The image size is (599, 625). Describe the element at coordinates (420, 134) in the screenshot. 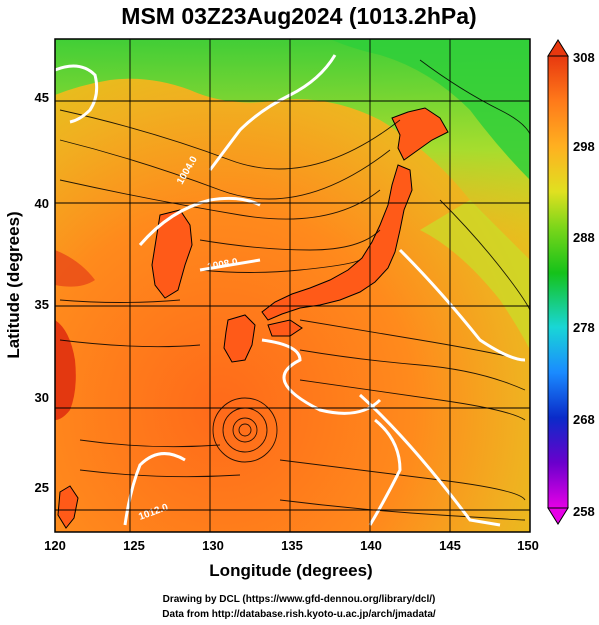

I see `hokkaido` at that location.